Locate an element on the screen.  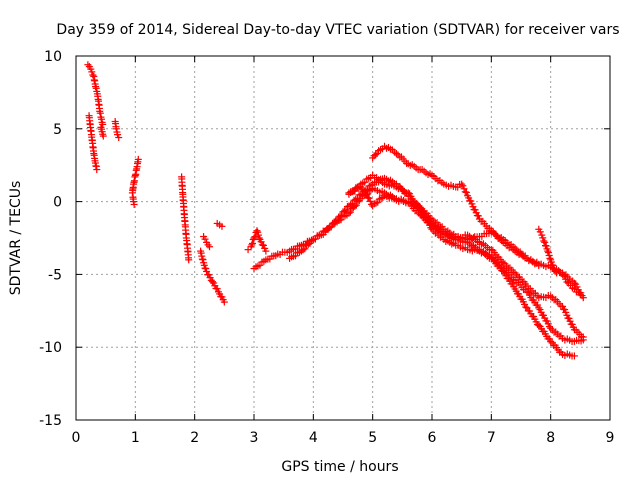
y-tick-label: 0 is located at coordinates (57, 203).